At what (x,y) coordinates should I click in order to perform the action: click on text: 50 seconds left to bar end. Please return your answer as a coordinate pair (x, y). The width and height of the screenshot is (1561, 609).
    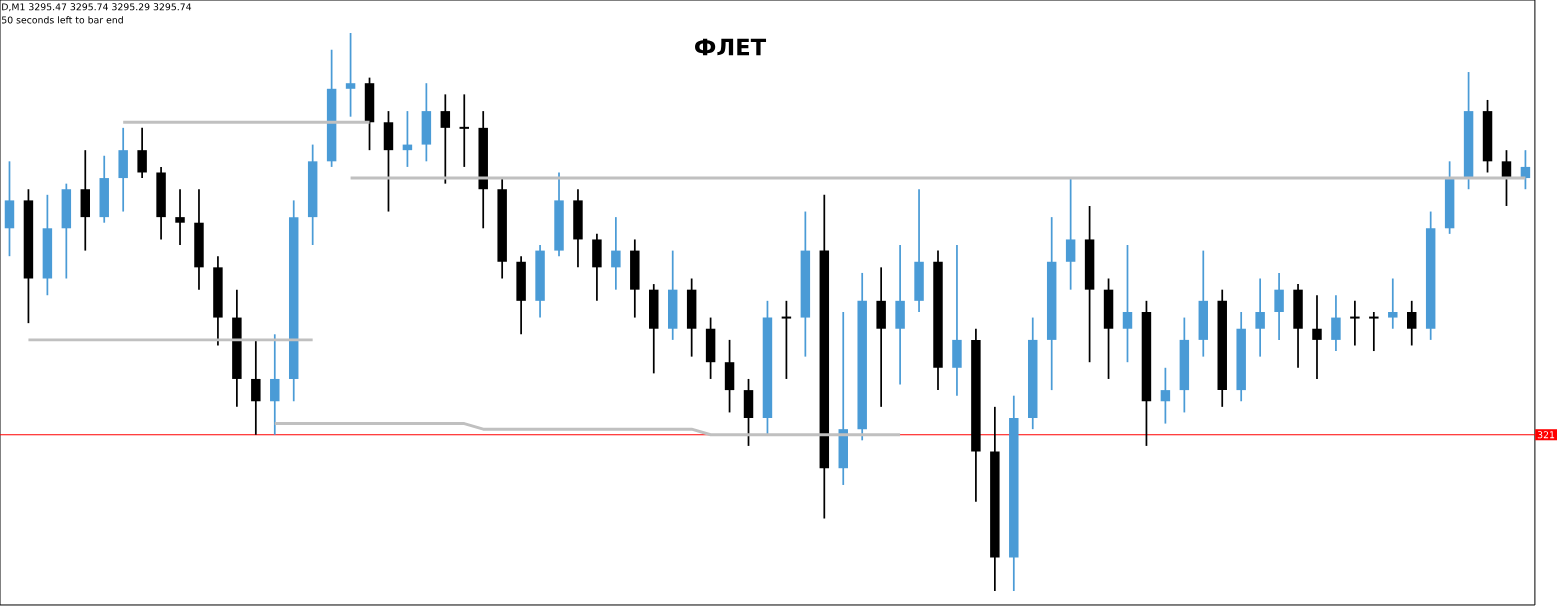
    Looking at the image, I should click on (62, 20).